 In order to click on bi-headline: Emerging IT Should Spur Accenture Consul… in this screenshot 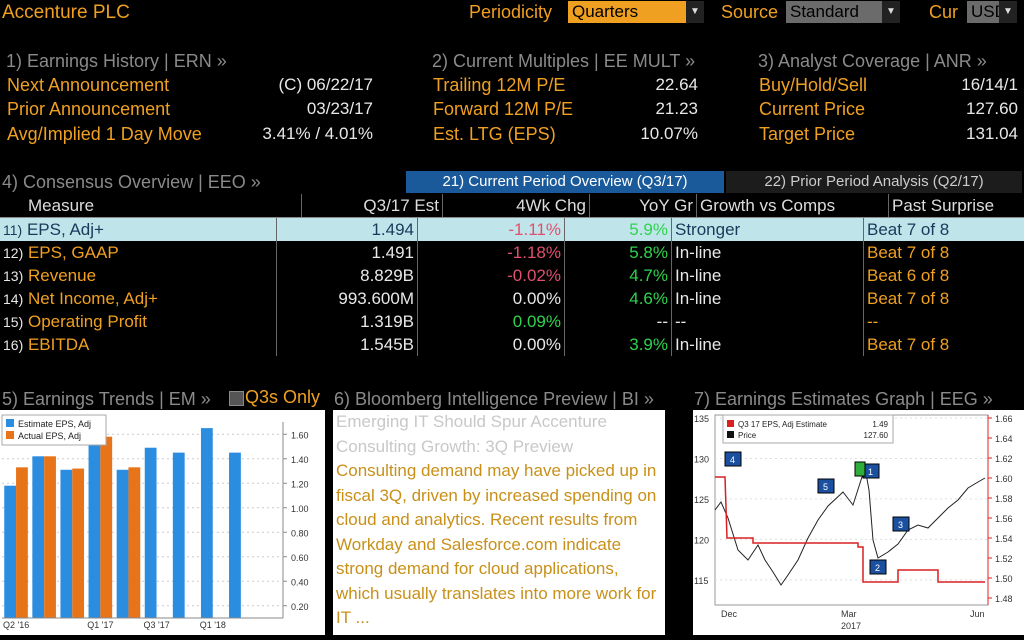, I will do `click(500, 434)`.